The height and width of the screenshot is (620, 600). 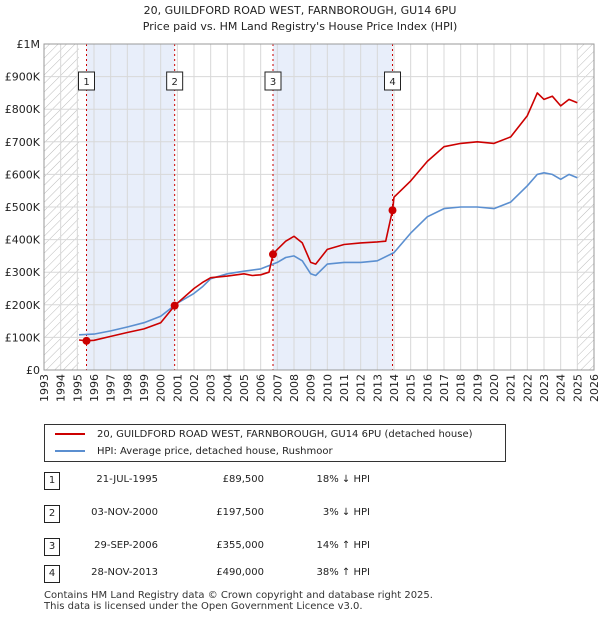 What do you see at coordinates (240, 572) in the screenshot?
I see `sale-price: £490,000` at bounding box center [240, 572].